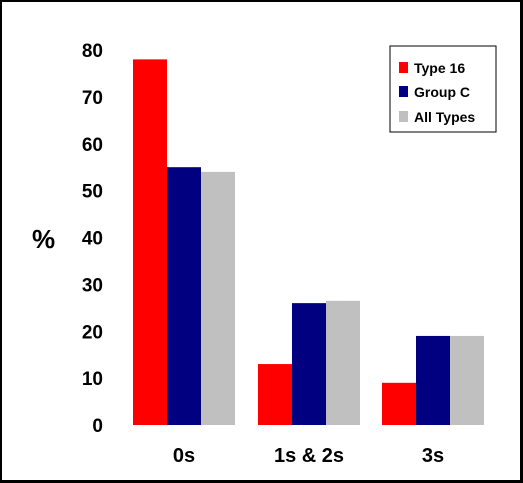  Describe the element at coordinates (92, 285) in the screenshot. I see `y-tick-label: 30` at that location.